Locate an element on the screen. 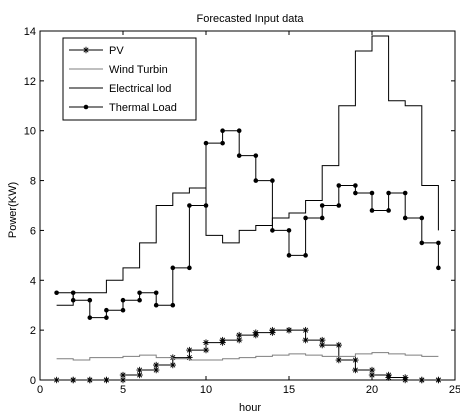 The image size is (460, 414). y-tick-label: 0 is located at coordinates (33, 381).